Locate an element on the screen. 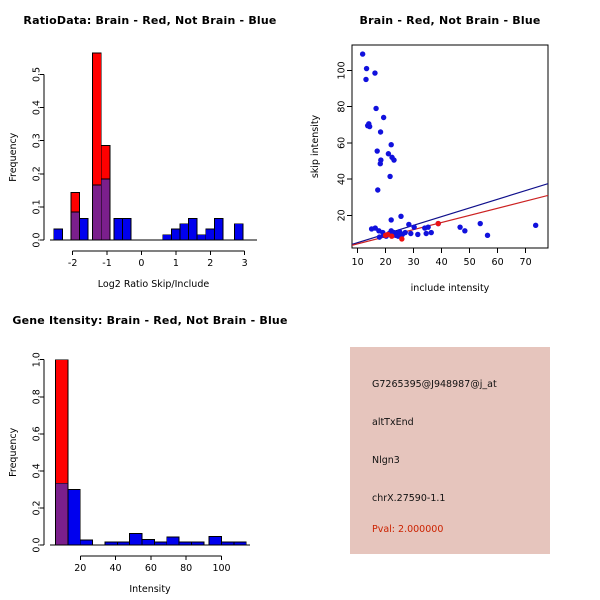  x-axis-tick-label: 80 is located at coordinates (186, 568).